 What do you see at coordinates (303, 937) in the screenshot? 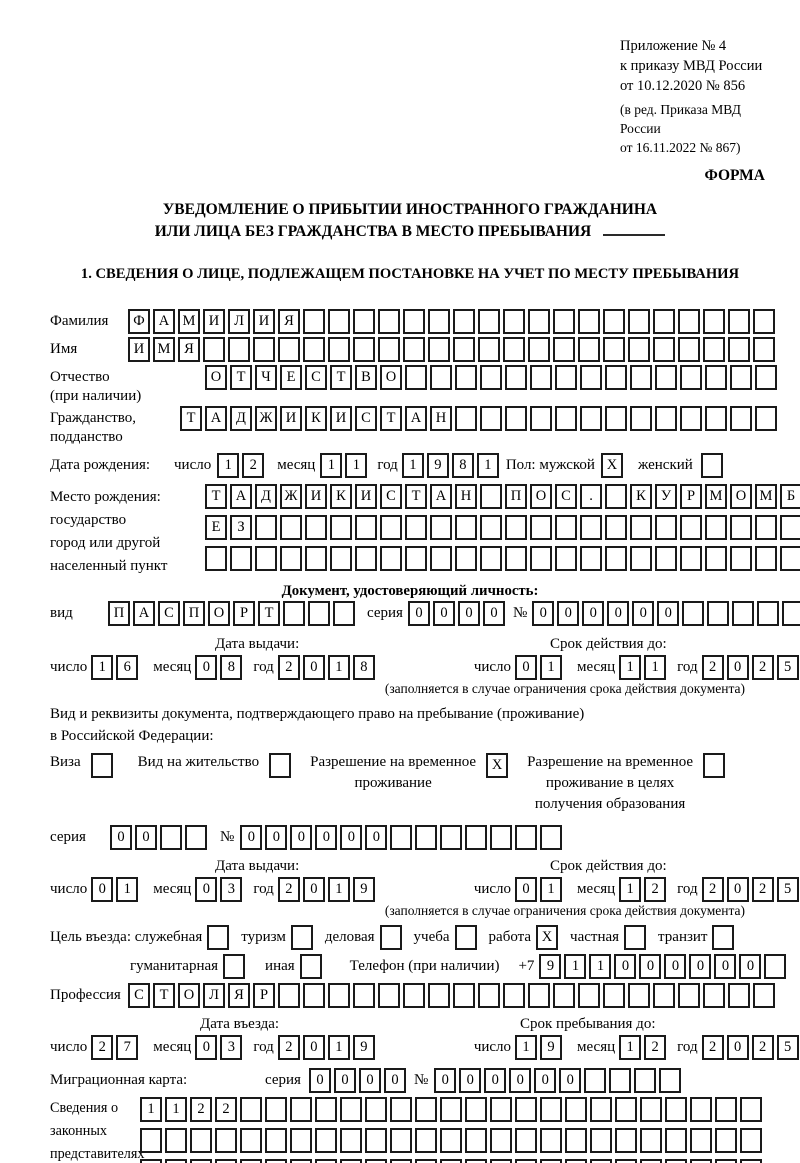
I see `purpose-tourism-checkbox` at bounding box center [303, 937].